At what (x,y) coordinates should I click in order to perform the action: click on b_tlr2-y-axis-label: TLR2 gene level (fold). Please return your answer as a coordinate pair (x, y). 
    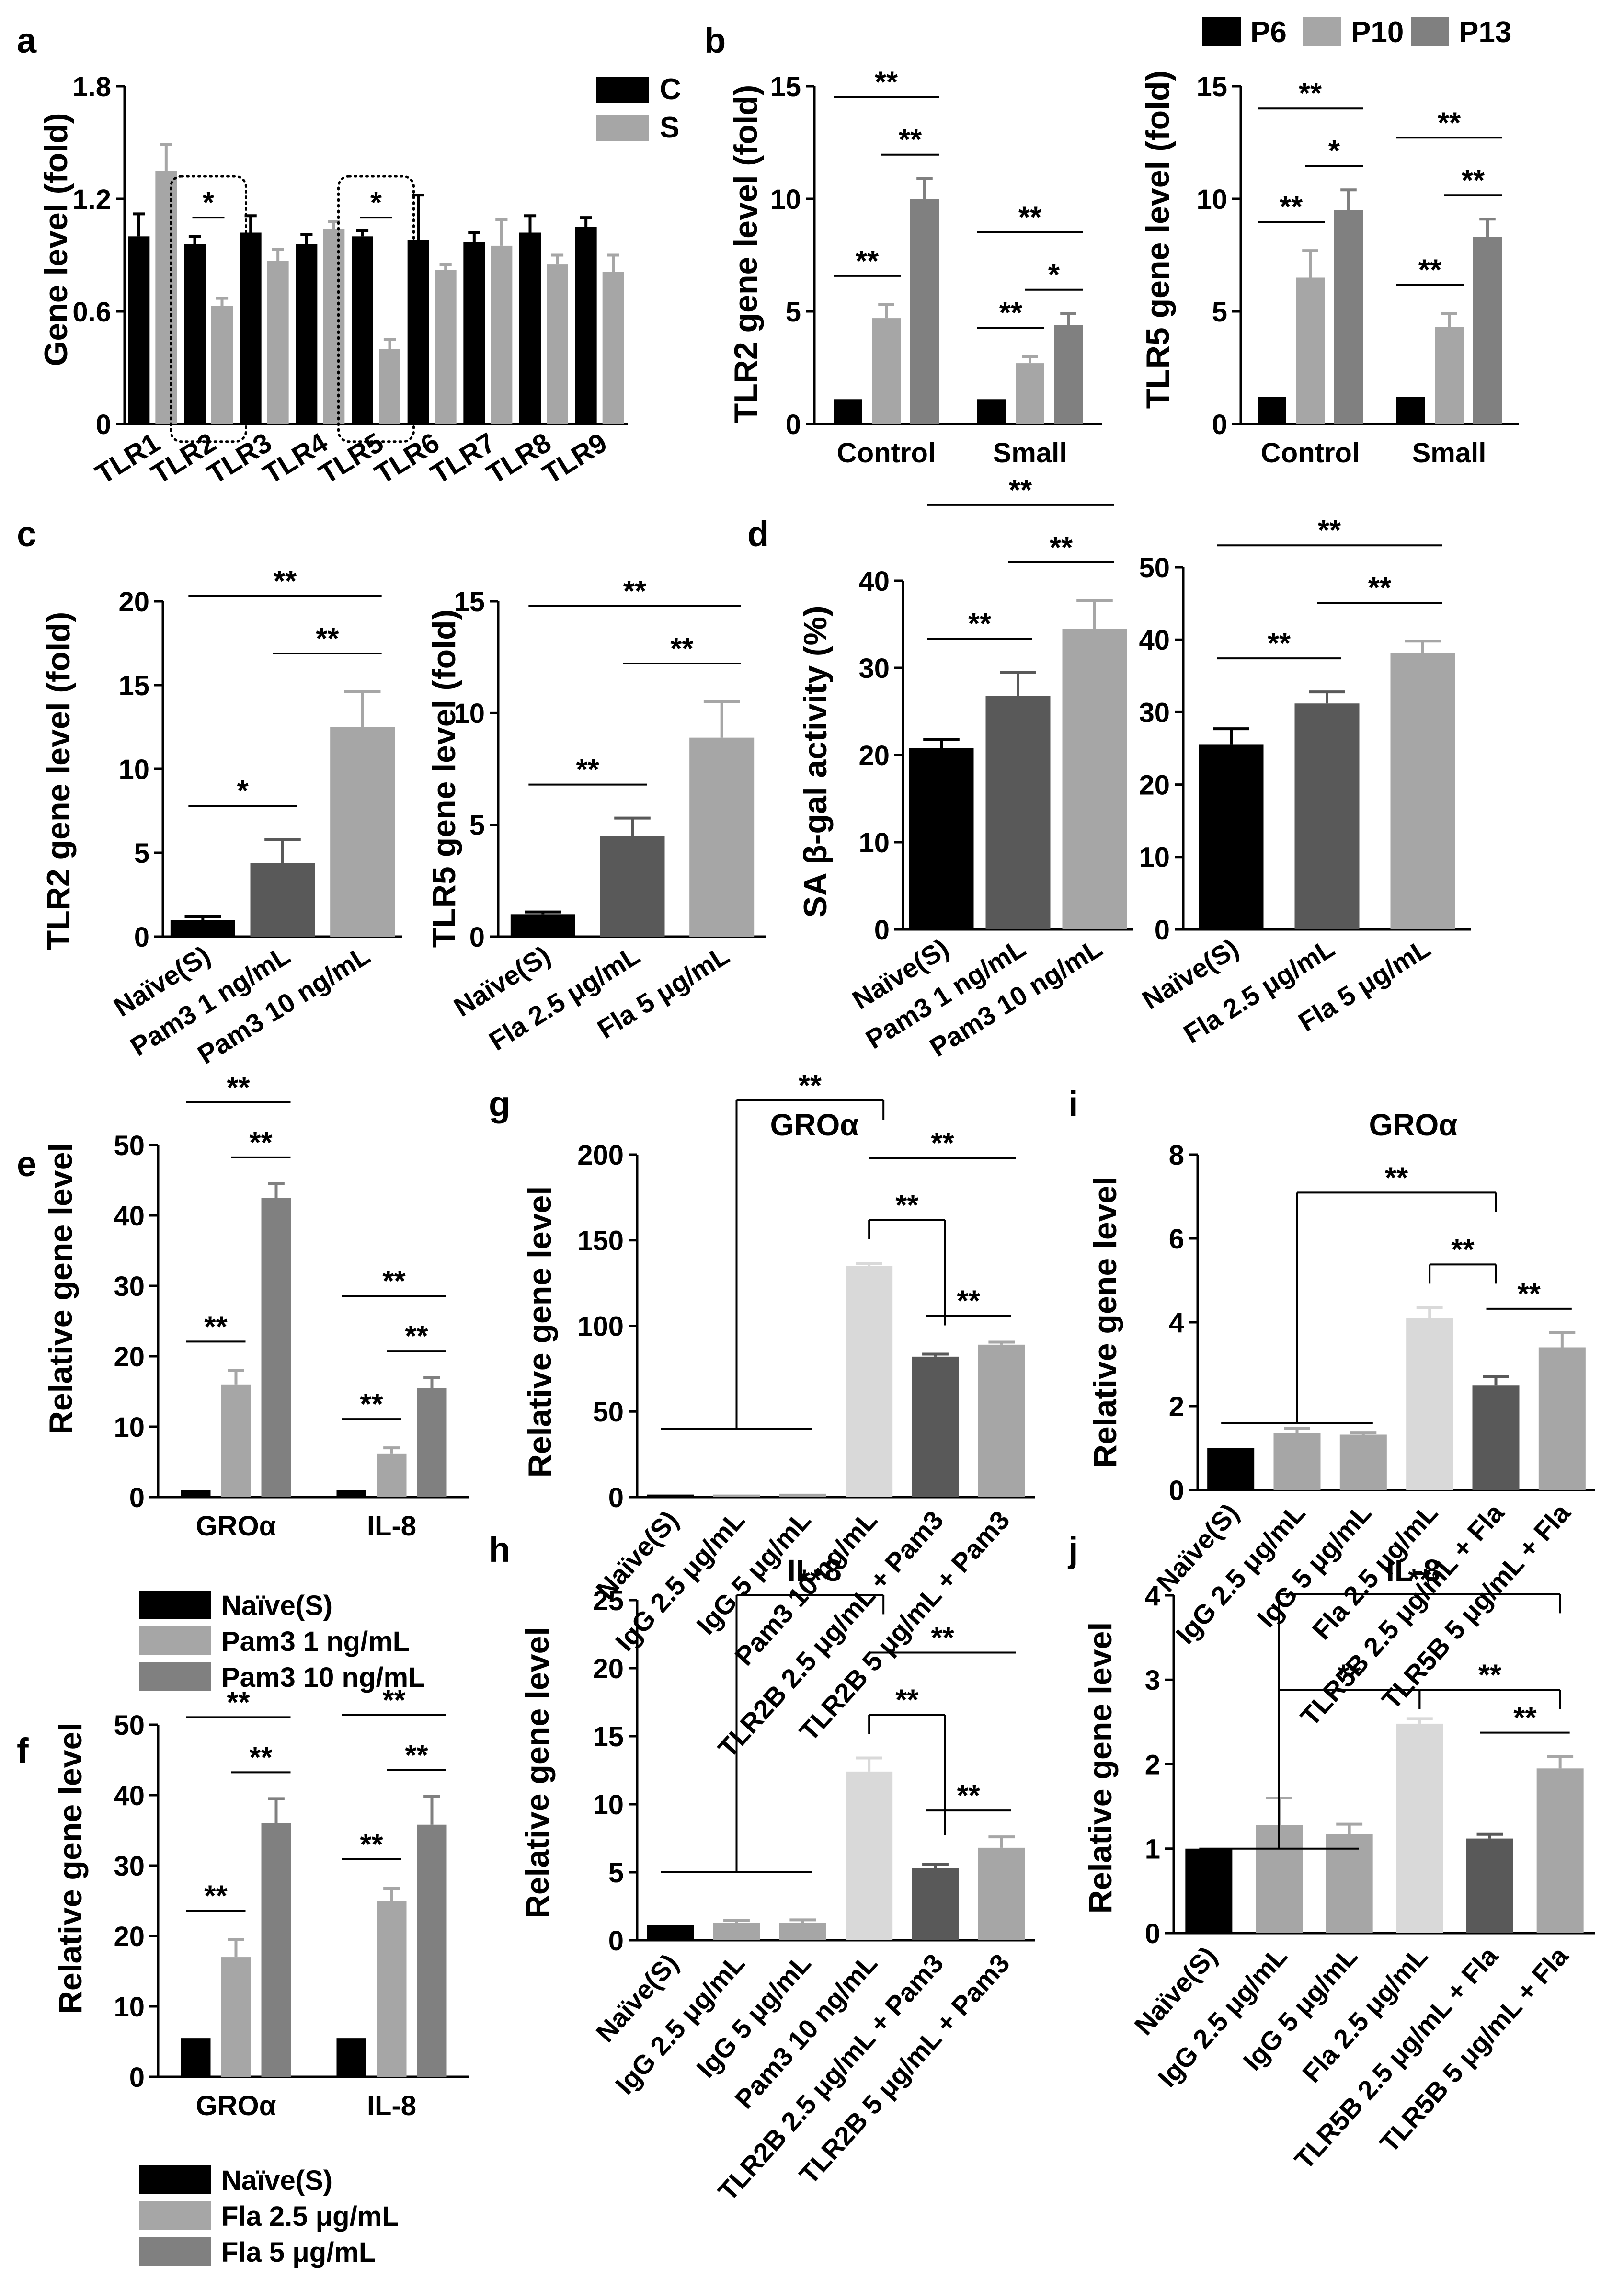
    Looking at the image, I should click on (746, 254).